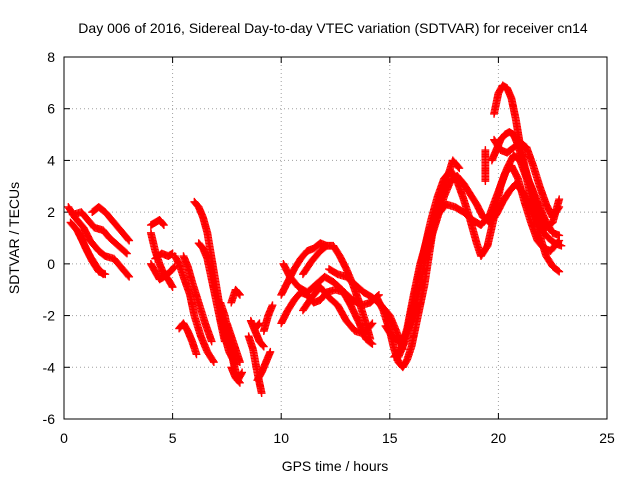 The width and height of the screenshot is (640, 480). I want to click on x-tick-label: 20, so click(499, 438).